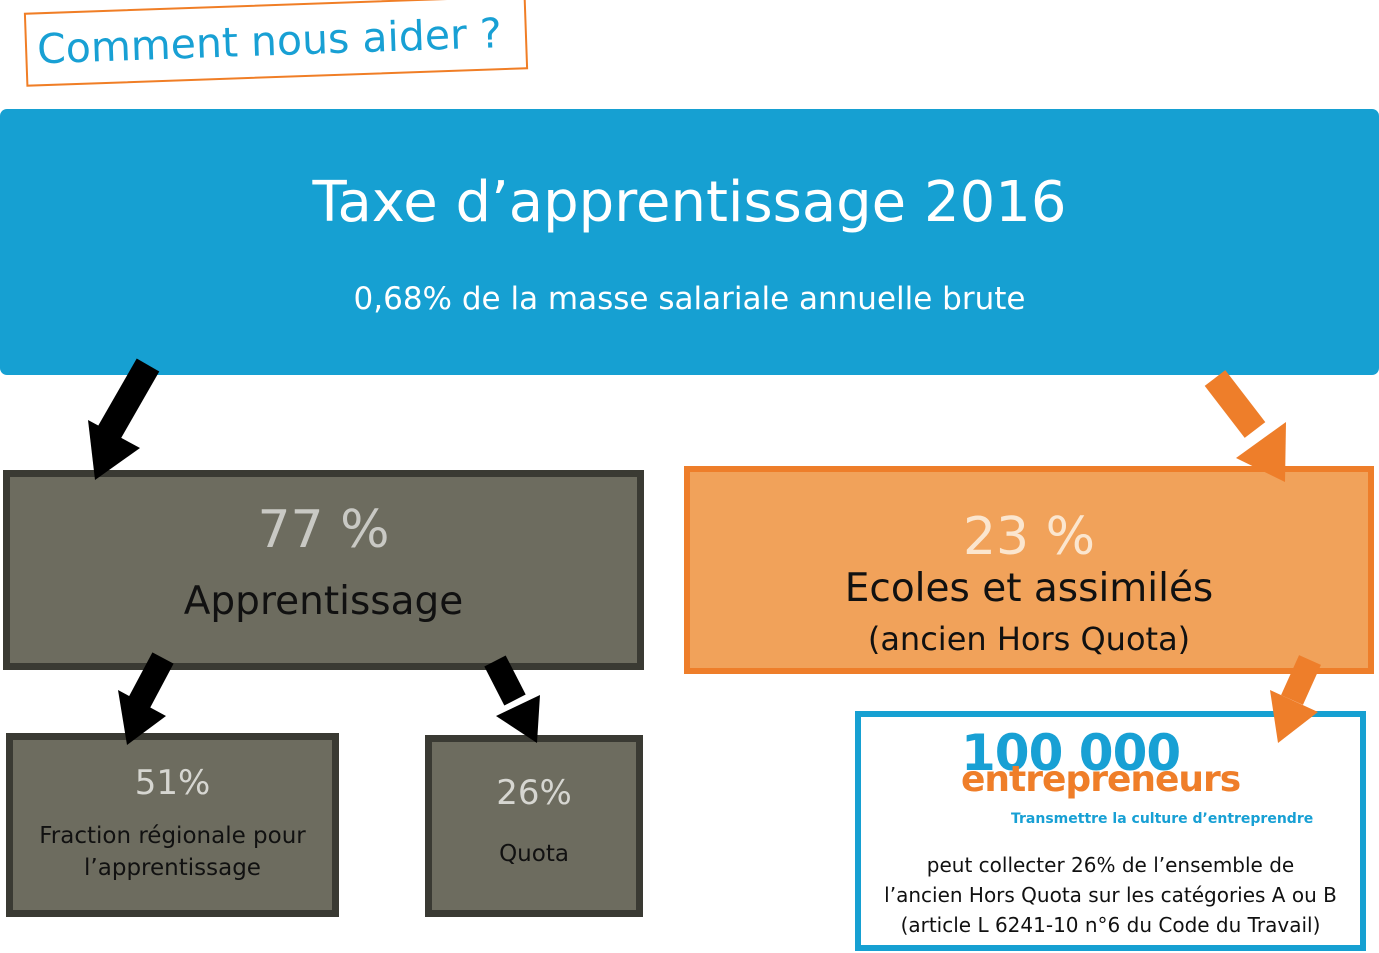 The width and height of the screenshot is (1379, 953). I want to click on ecoles-label: Ecoles et assimilés, so click(1029, 588).